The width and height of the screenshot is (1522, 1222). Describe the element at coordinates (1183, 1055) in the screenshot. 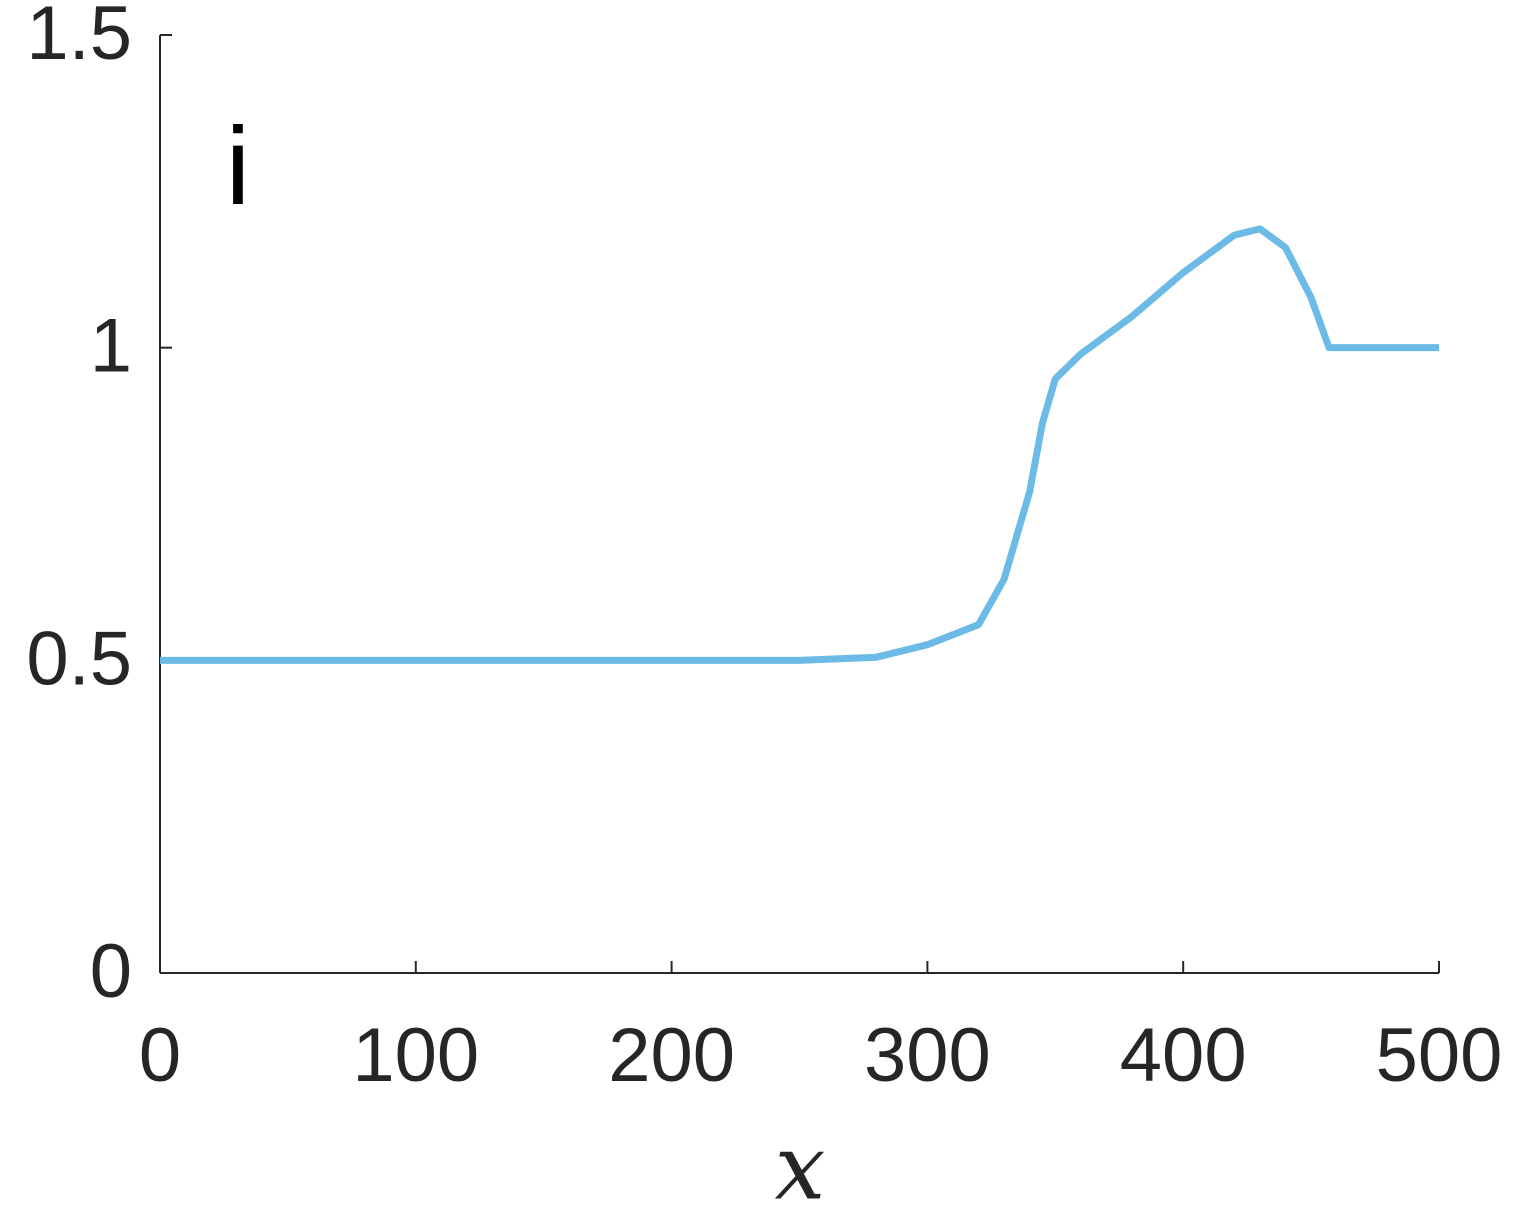

I see `x-tick-label: 400` at that location.